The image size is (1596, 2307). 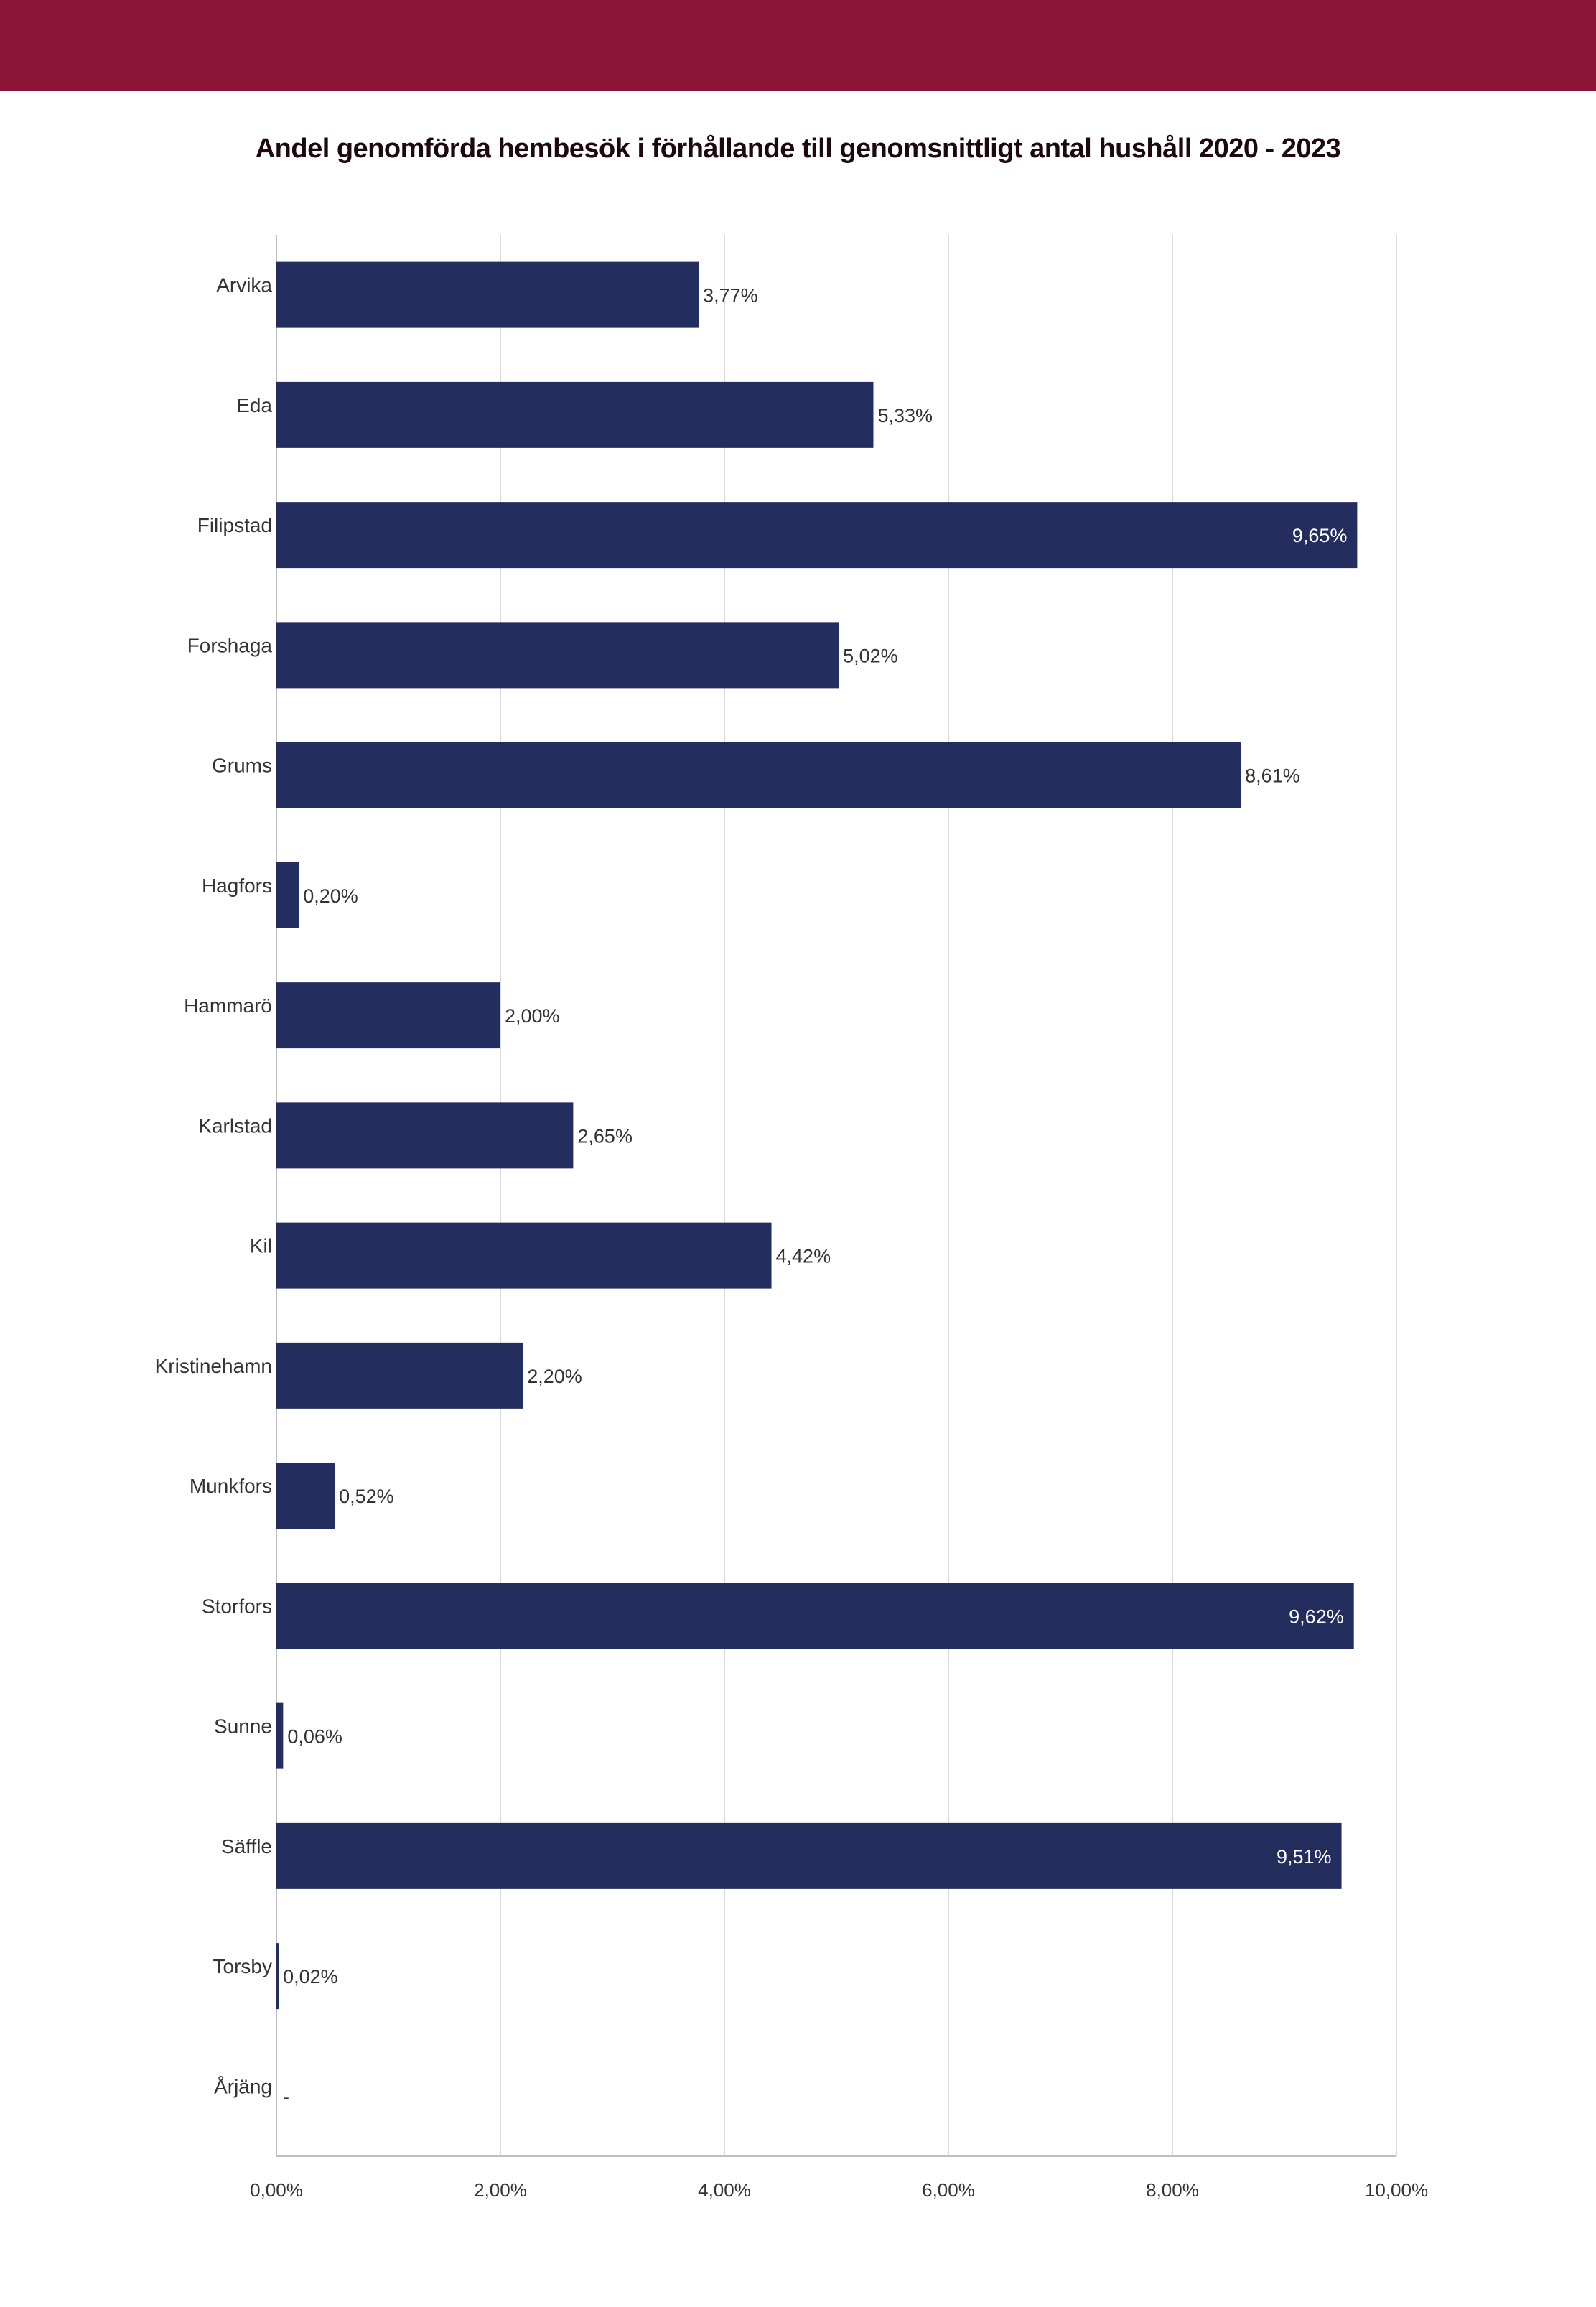 I want to click on data-label: 0,06%, so click(x=314, y=1737).